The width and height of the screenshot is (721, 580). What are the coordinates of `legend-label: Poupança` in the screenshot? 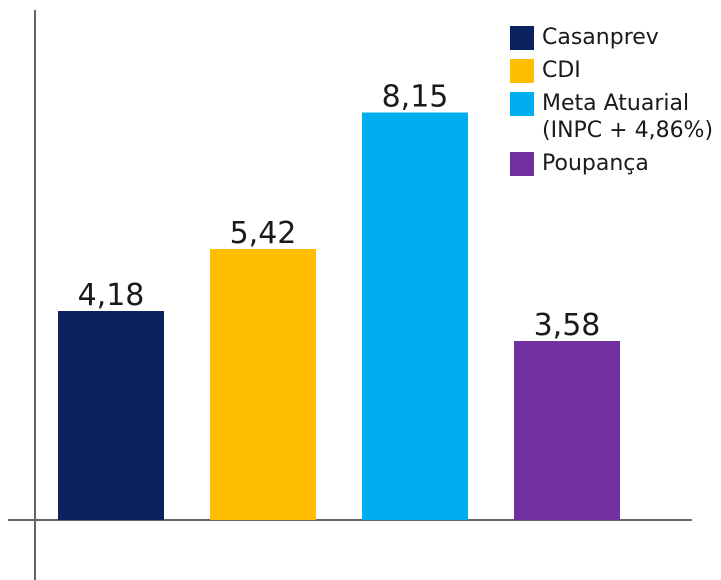 It's located at (595, 163).